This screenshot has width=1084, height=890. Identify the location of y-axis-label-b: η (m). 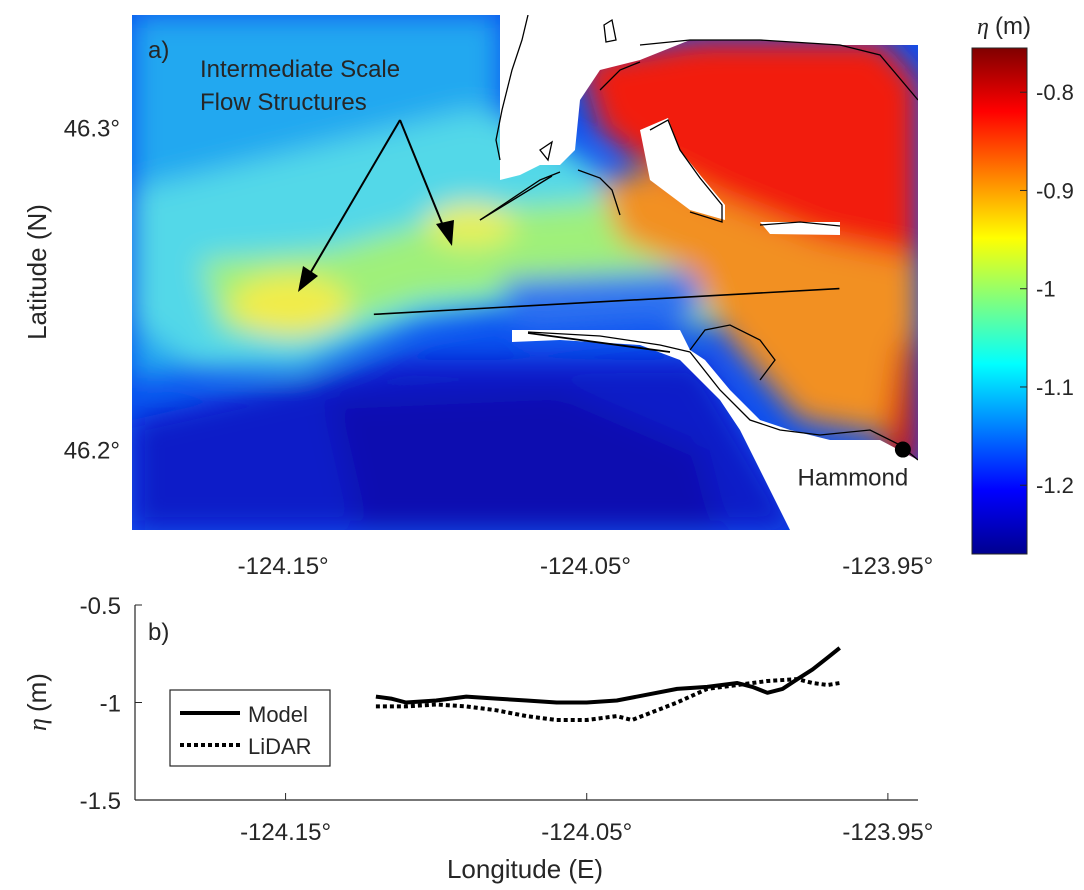
(37, 702).